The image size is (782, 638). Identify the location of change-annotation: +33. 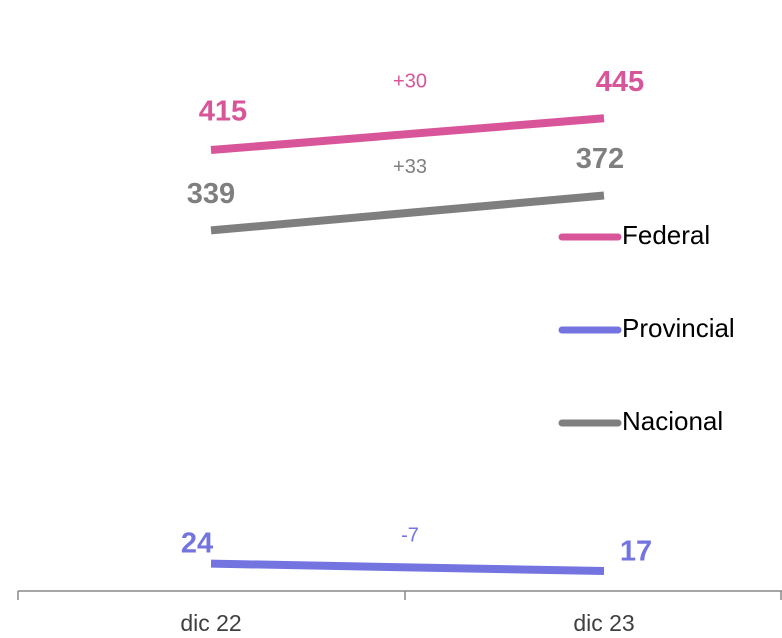
(410, 167).